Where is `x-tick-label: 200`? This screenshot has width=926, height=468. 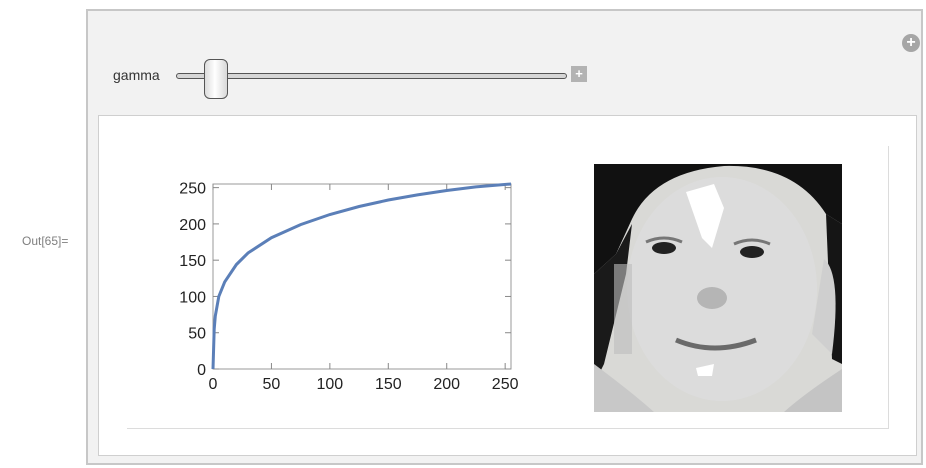
x-tick-label: 200 is located at coordinates (446, 384).